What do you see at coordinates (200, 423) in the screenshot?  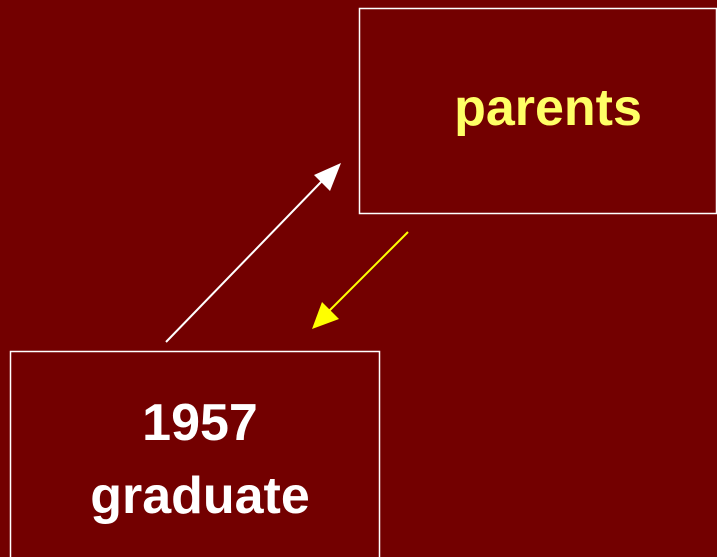 I see `year-label: 1957` at bounding box center [200, 423].